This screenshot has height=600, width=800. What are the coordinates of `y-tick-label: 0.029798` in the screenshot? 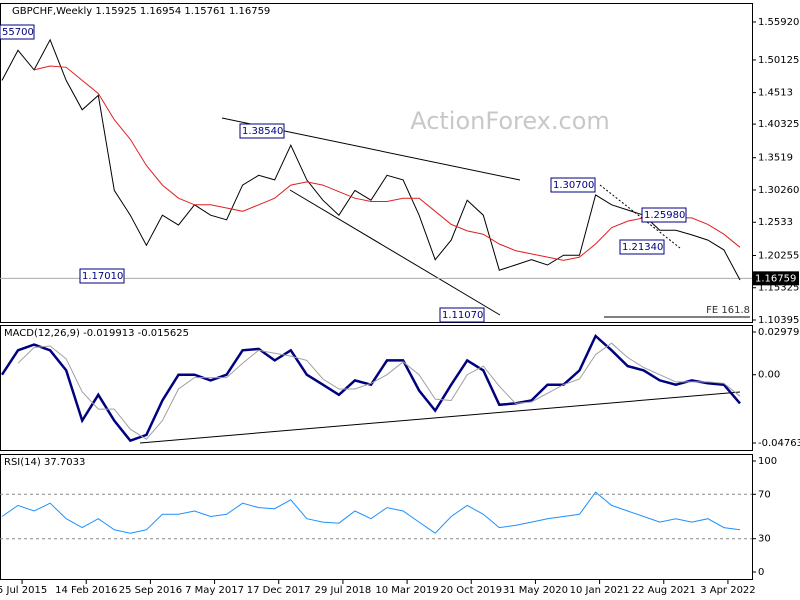 It's located at (779, 332).